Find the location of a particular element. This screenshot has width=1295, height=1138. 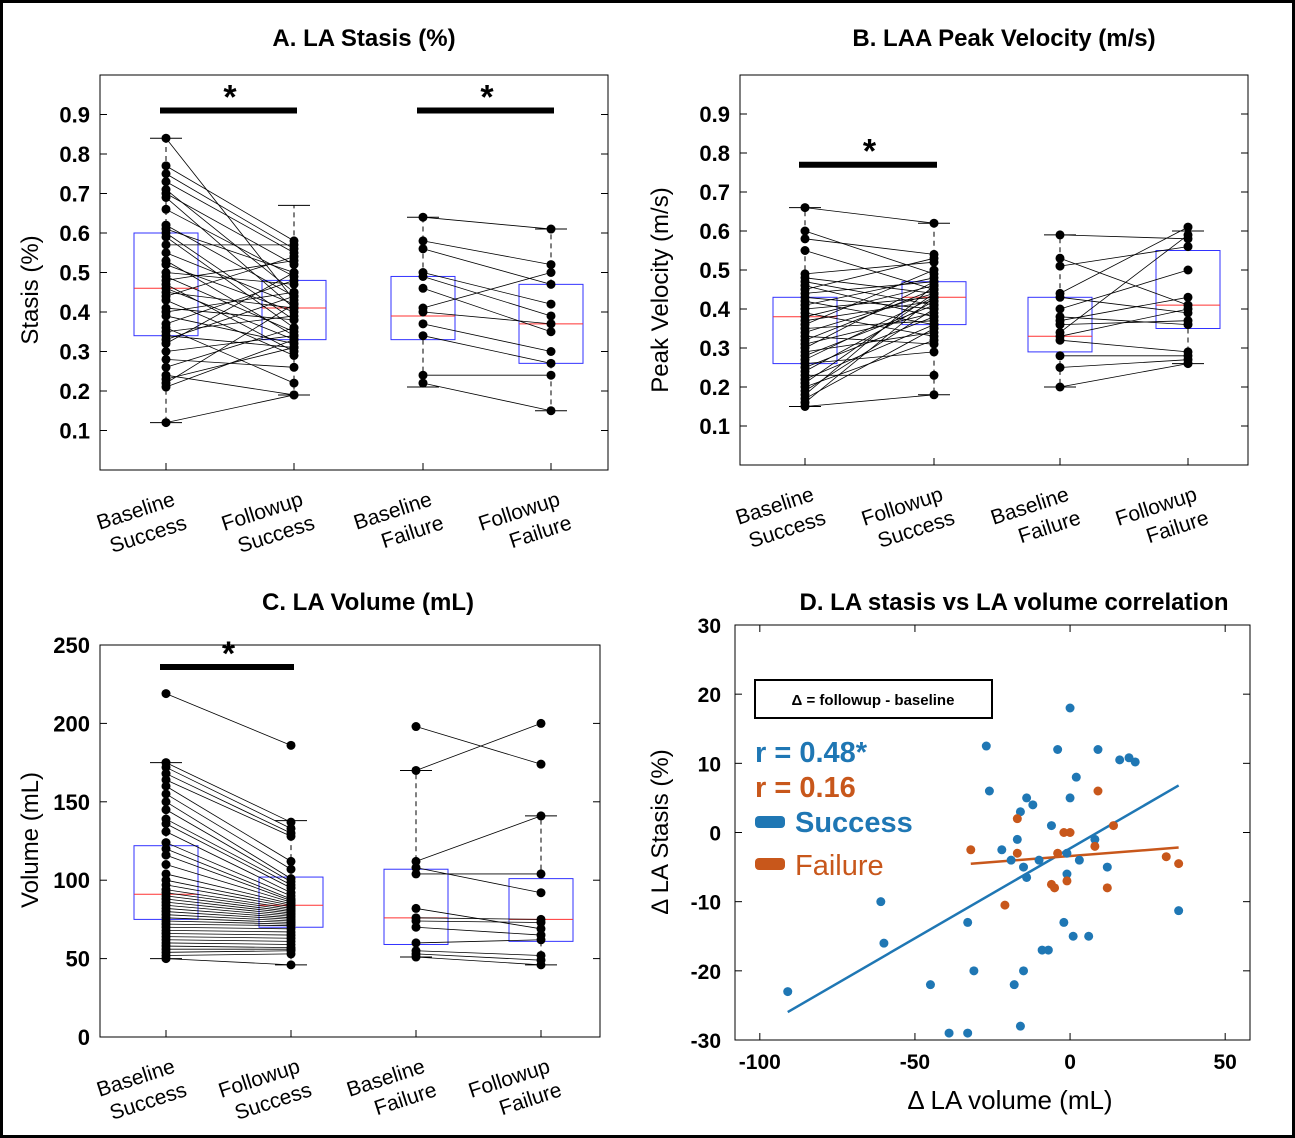

chart-c-title: C. LA Volume (mL) is located at coordinates (368, 602).